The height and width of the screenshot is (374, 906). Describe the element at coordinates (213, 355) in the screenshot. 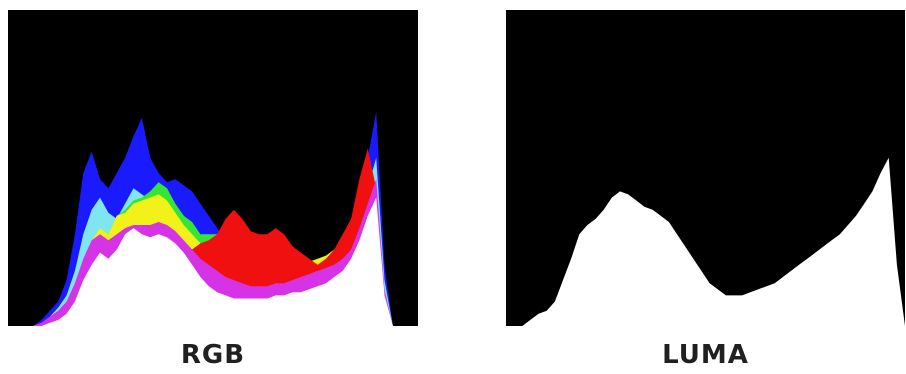

I see `rgb-caption: RGB` at that location.